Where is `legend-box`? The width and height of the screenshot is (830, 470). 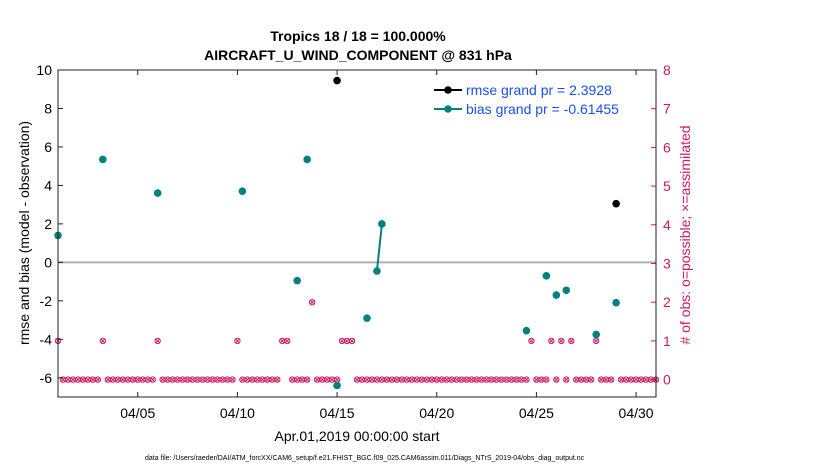
legend-box is located at coordinates (539, 100).